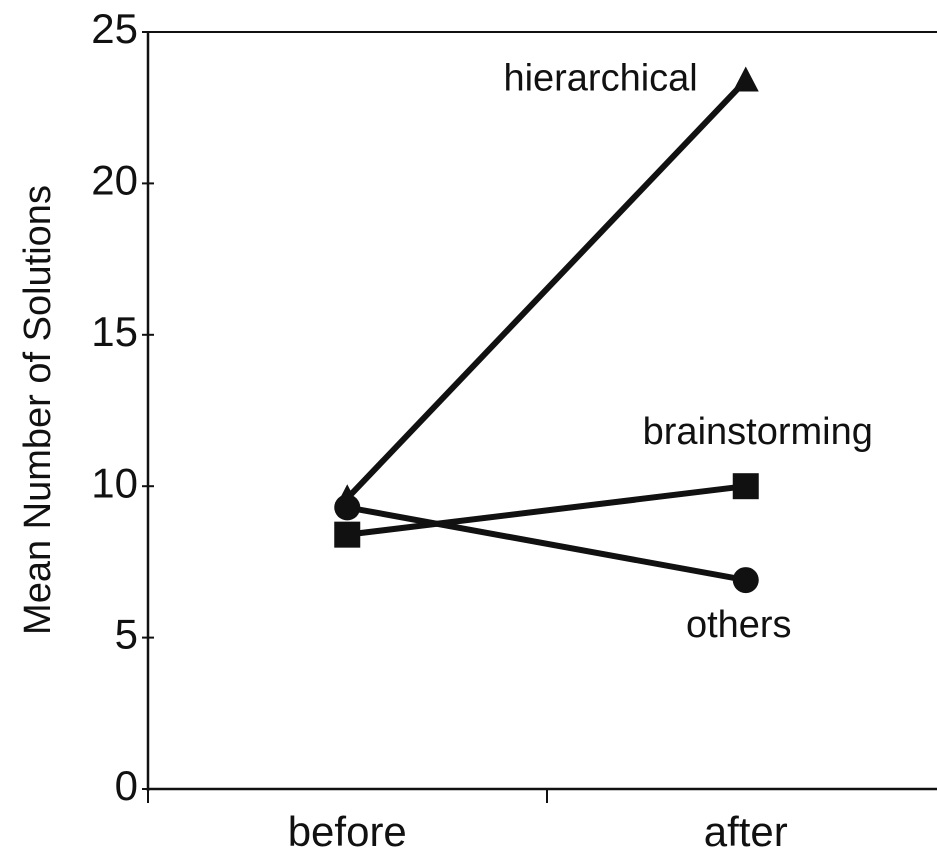 This screenshot has height=859, width=937. I want to click on y-tick-label: 5, so click(126, 634).